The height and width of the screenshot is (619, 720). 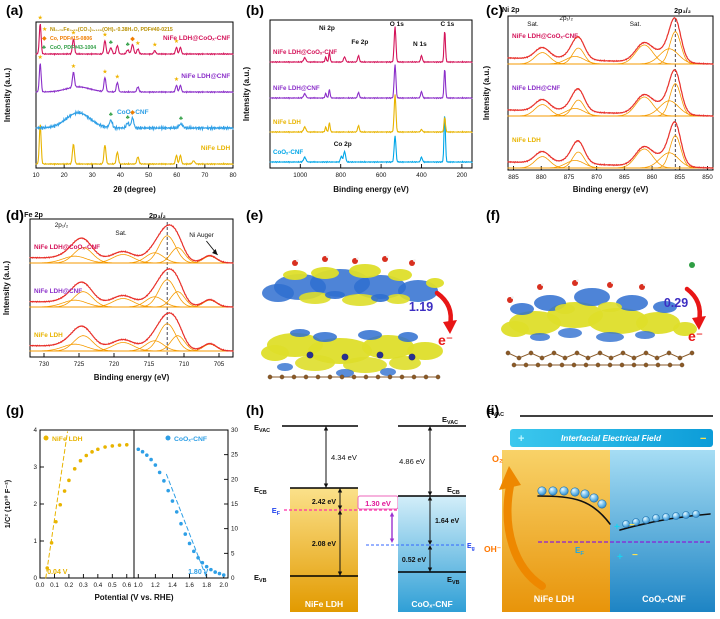 What do you see at coordinates (233, 553) in the screenshot?
I see `svg-text: 5` at bounding box center [233, 553].